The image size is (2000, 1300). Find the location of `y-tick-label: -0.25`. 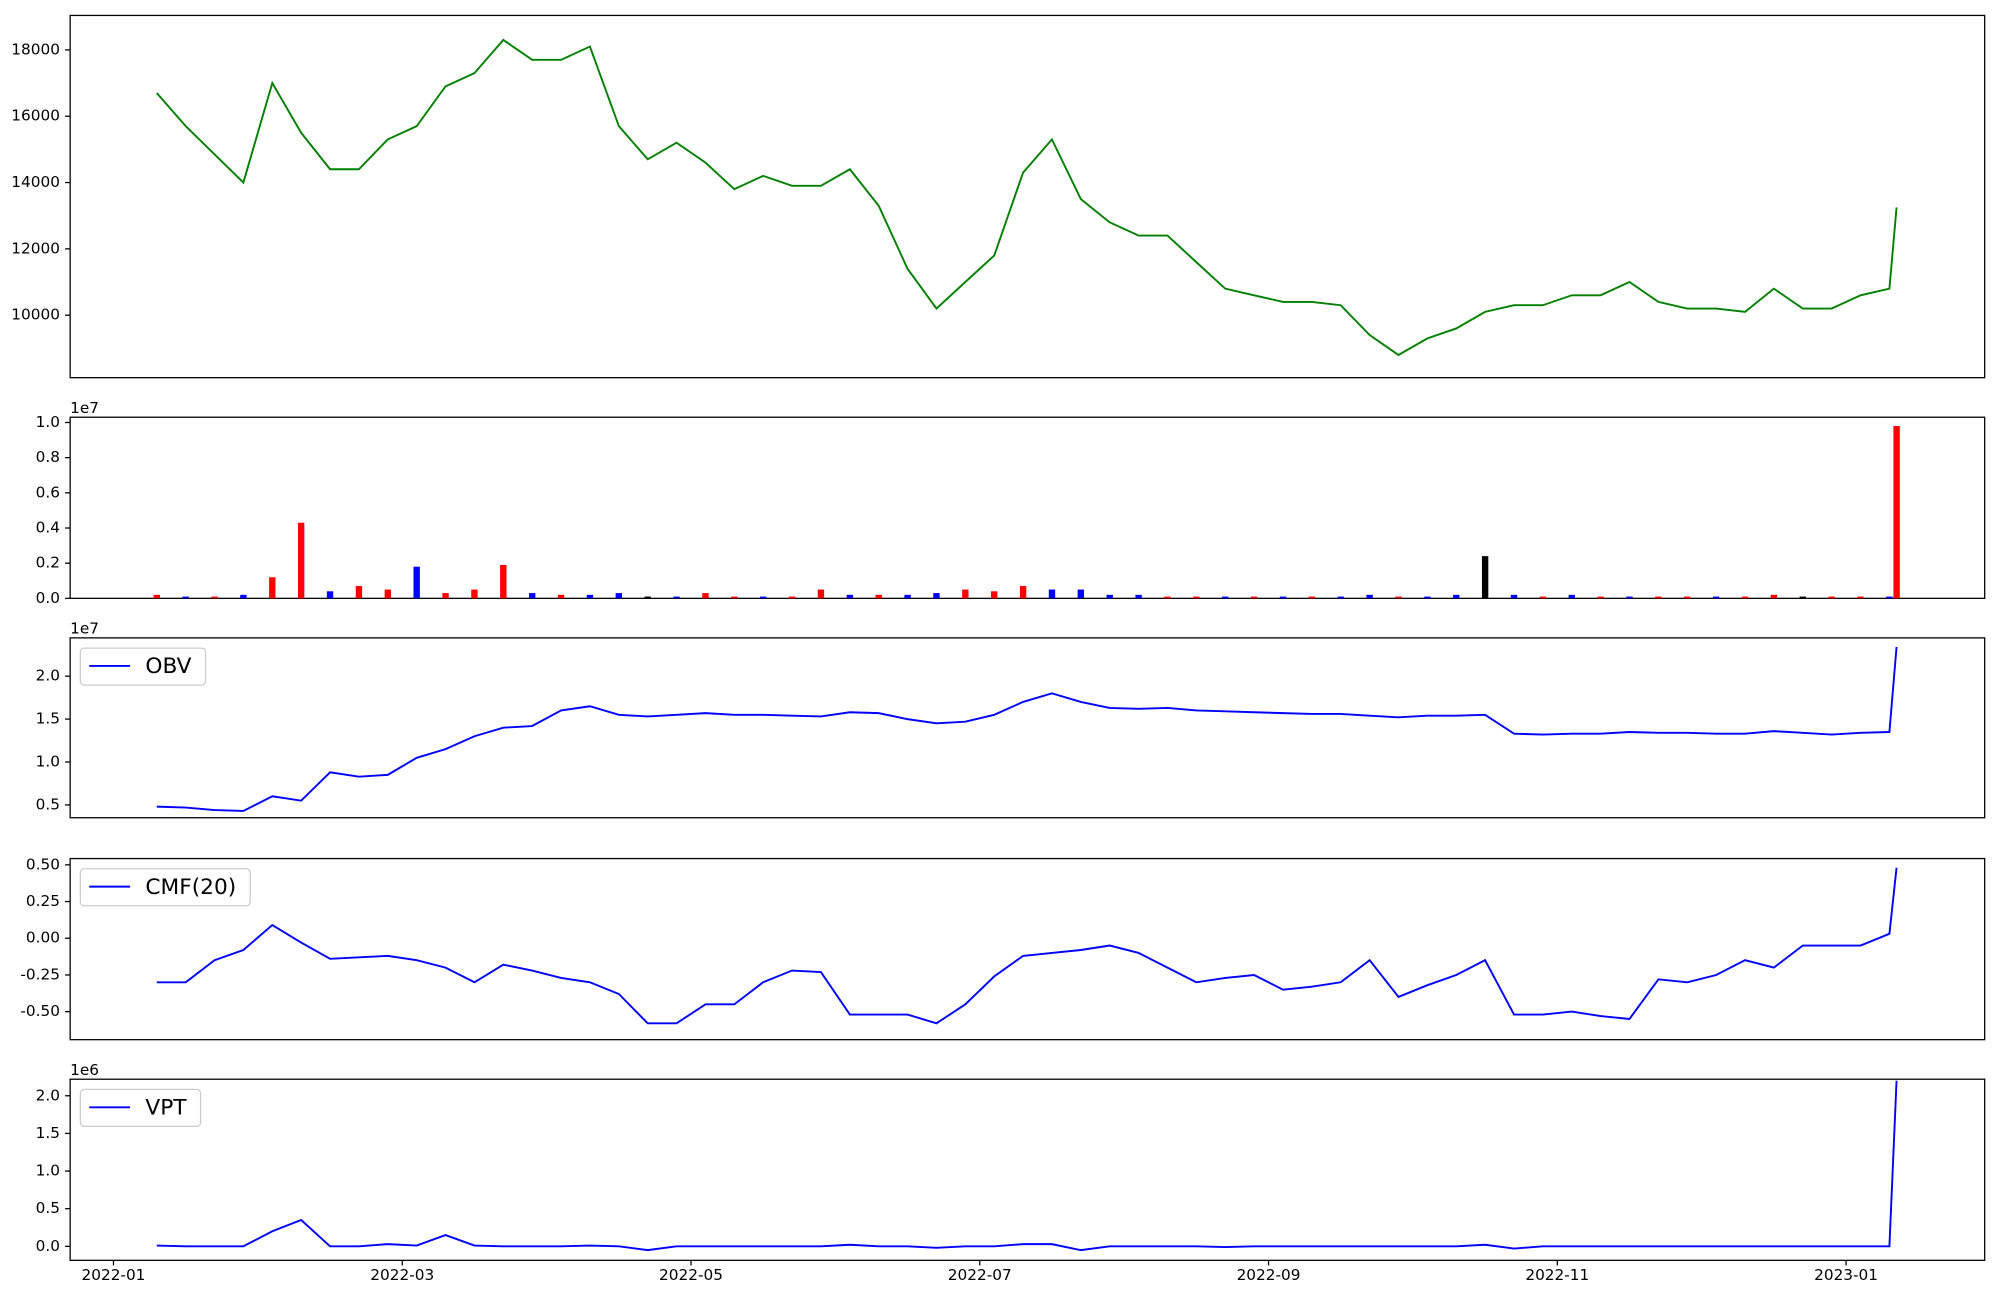

y-tick-label: -0.25 is located at coordinates (40, 974).